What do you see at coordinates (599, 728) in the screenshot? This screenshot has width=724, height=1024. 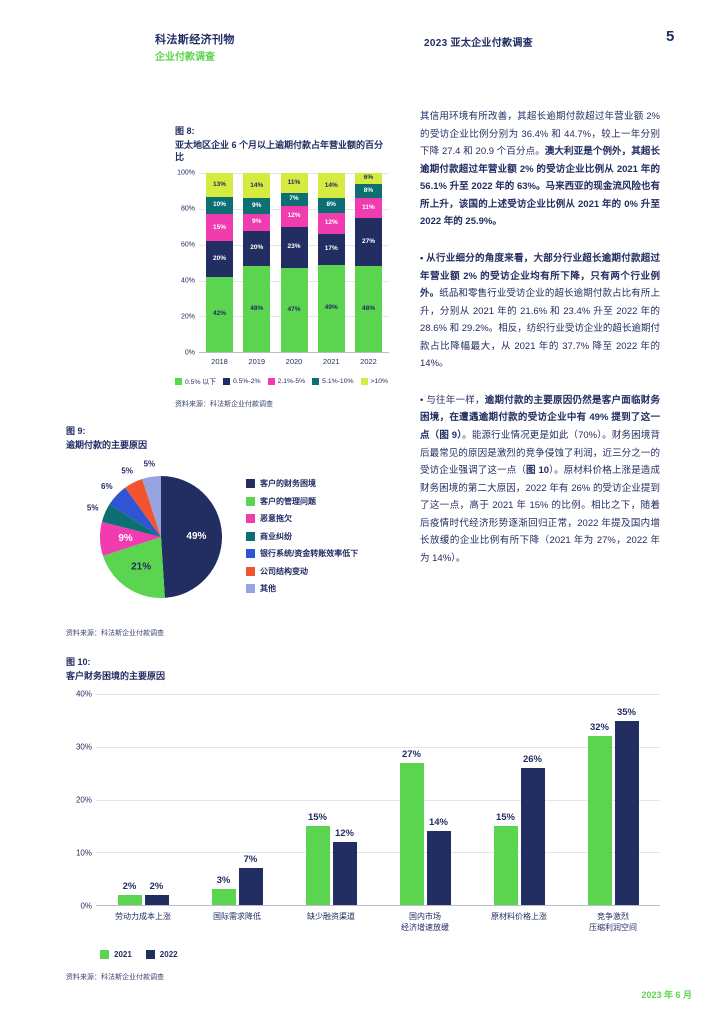 I see `bar-value: 32%` at bounding box center [599, 728].